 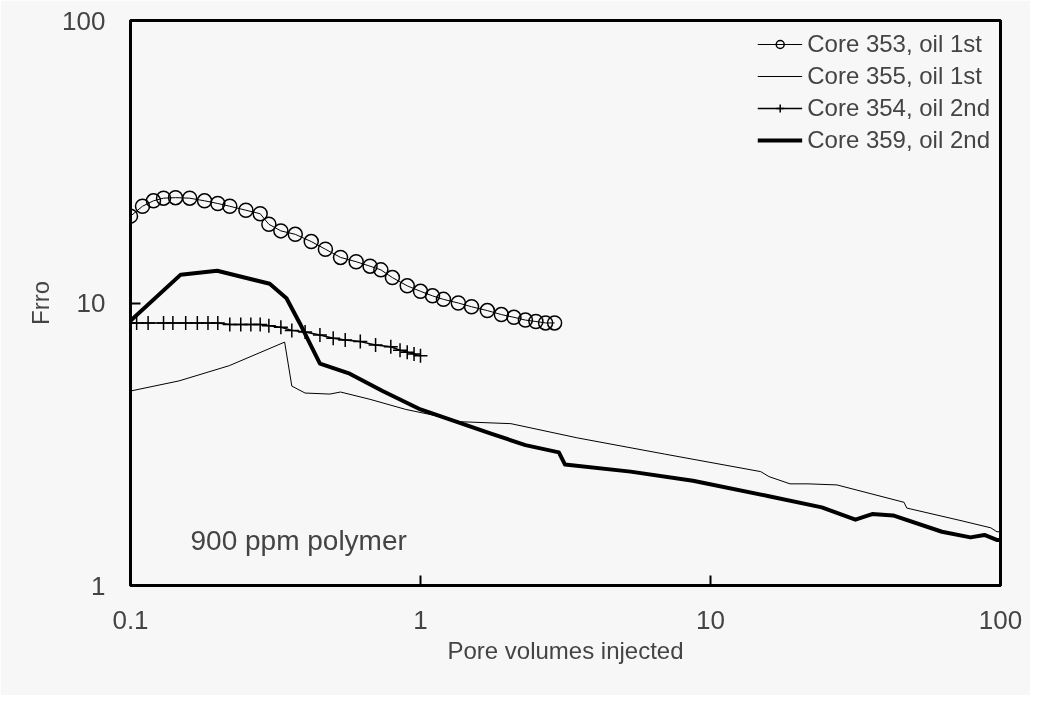 I want to click on x-tick-label: 10, so click(x=710, y=619).